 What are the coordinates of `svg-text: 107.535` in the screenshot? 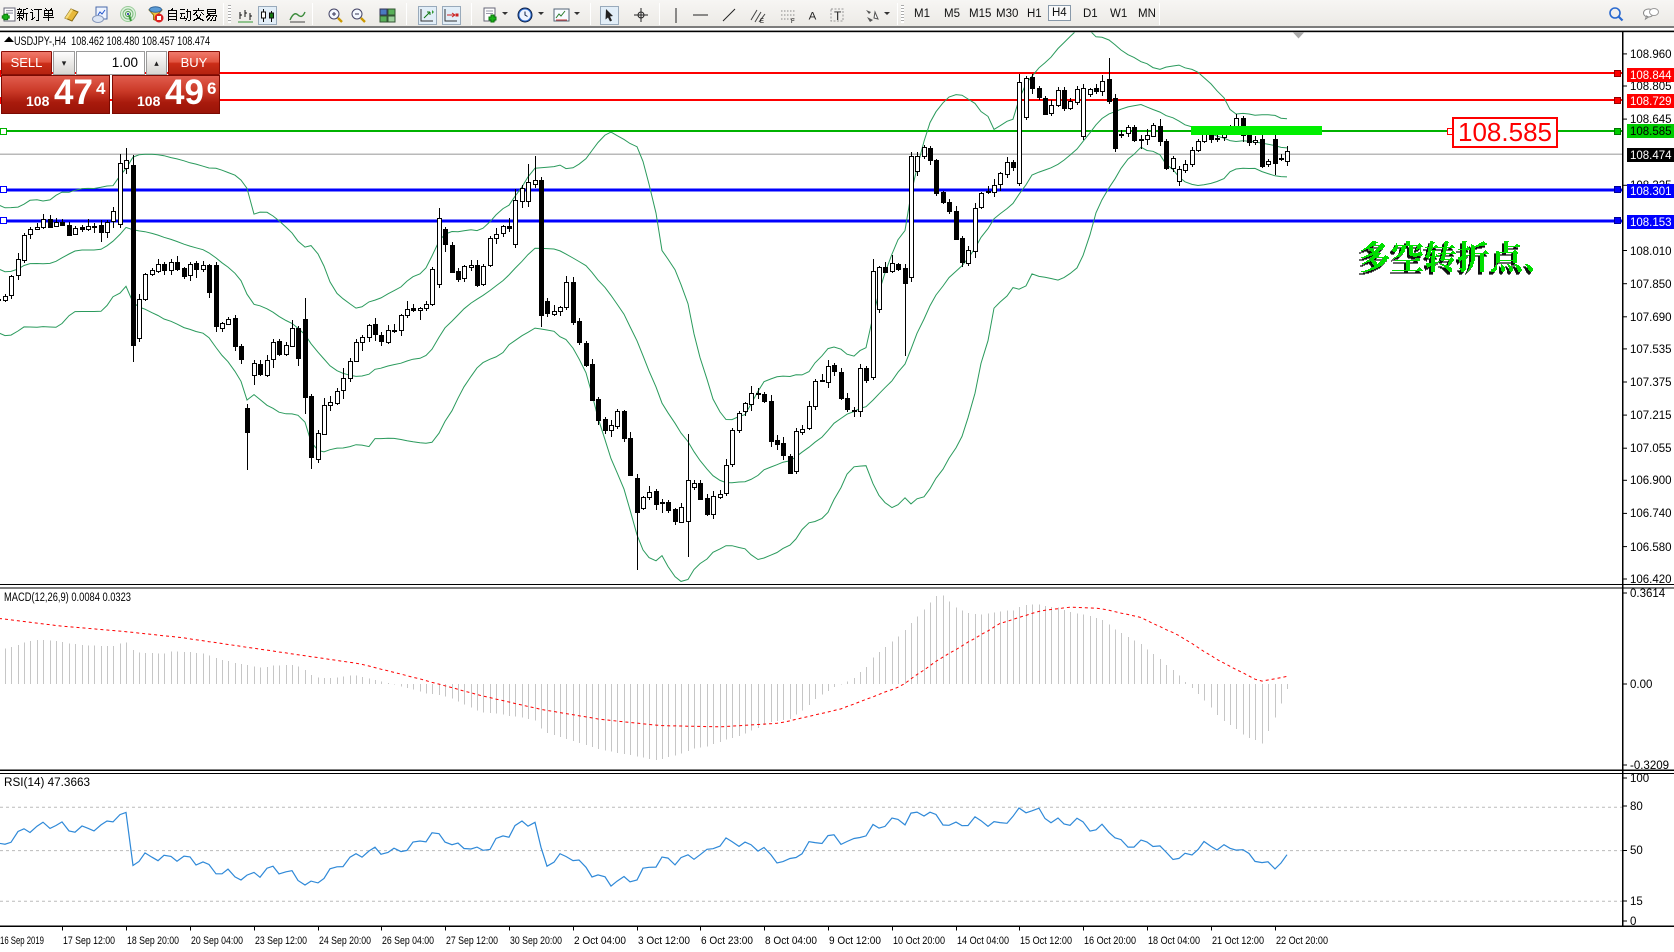 It's located at (1651, 350).